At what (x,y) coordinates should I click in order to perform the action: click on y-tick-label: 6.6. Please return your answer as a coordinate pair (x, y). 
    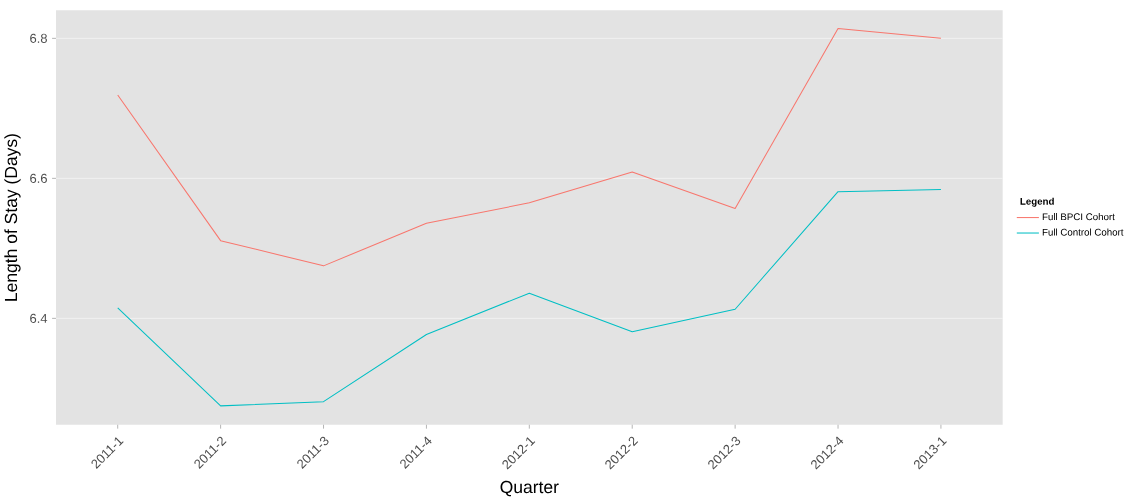
    Looking at the image, I should click on (38, 178).